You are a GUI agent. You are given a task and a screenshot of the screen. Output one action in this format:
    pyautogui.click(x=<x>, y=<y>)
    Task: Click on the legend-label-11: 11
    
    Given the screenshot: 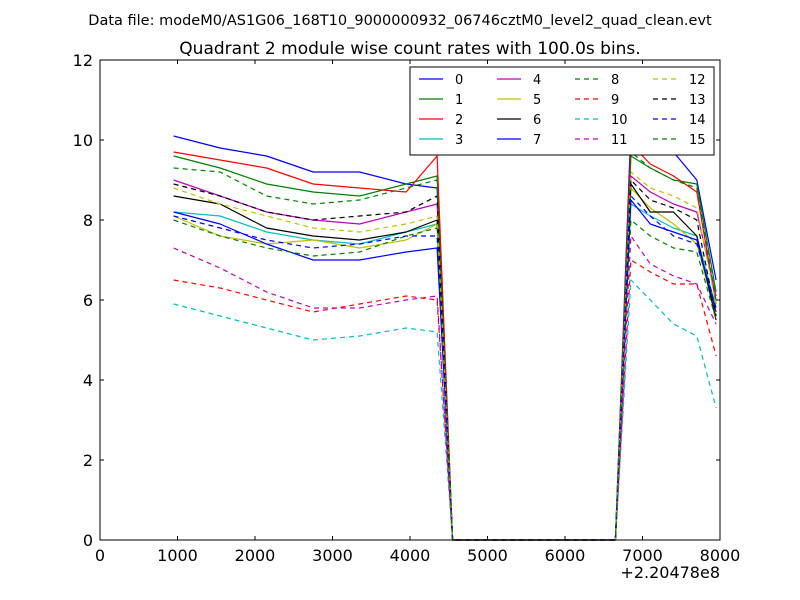 What is the action you would take?
    pyautogui.click(x=619, y=140)
    